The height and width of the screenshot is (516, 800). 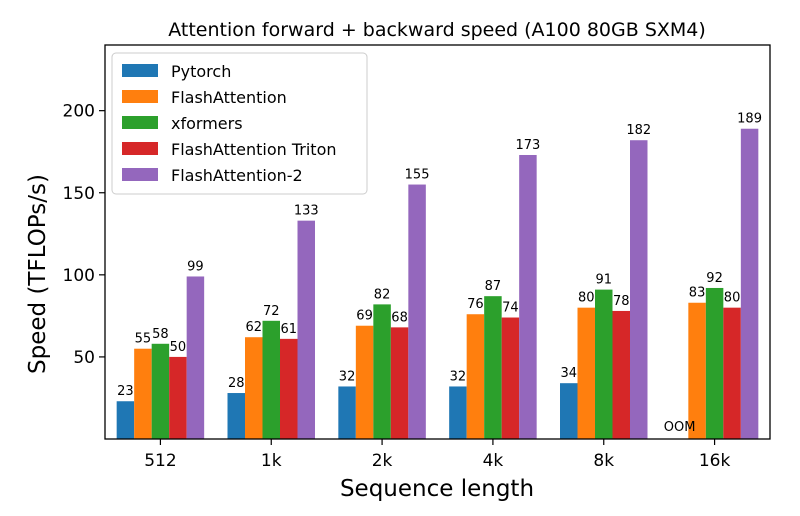 I want to click on bar-value-label: 83, so click(x=697, y=293).